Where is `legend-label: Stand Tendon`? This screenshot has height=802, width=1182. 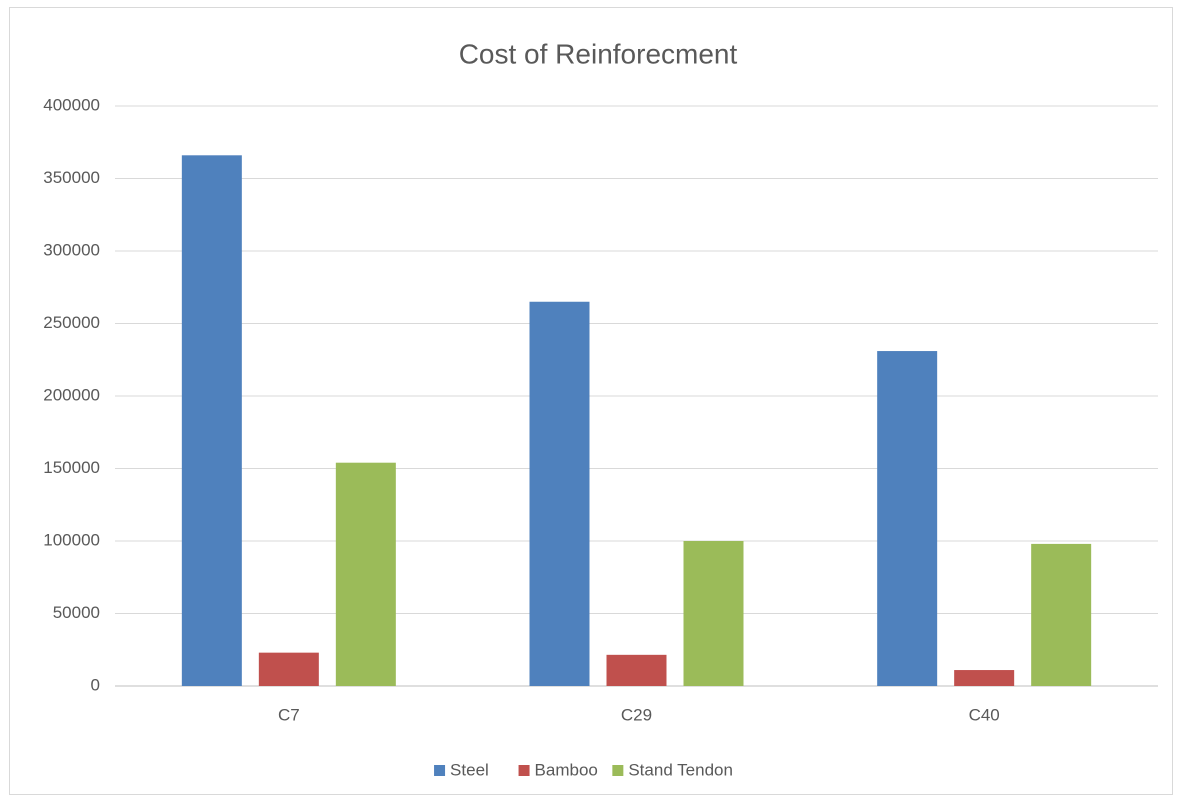 legend-label: Stand Tendon is located at coordinates (680, 769).